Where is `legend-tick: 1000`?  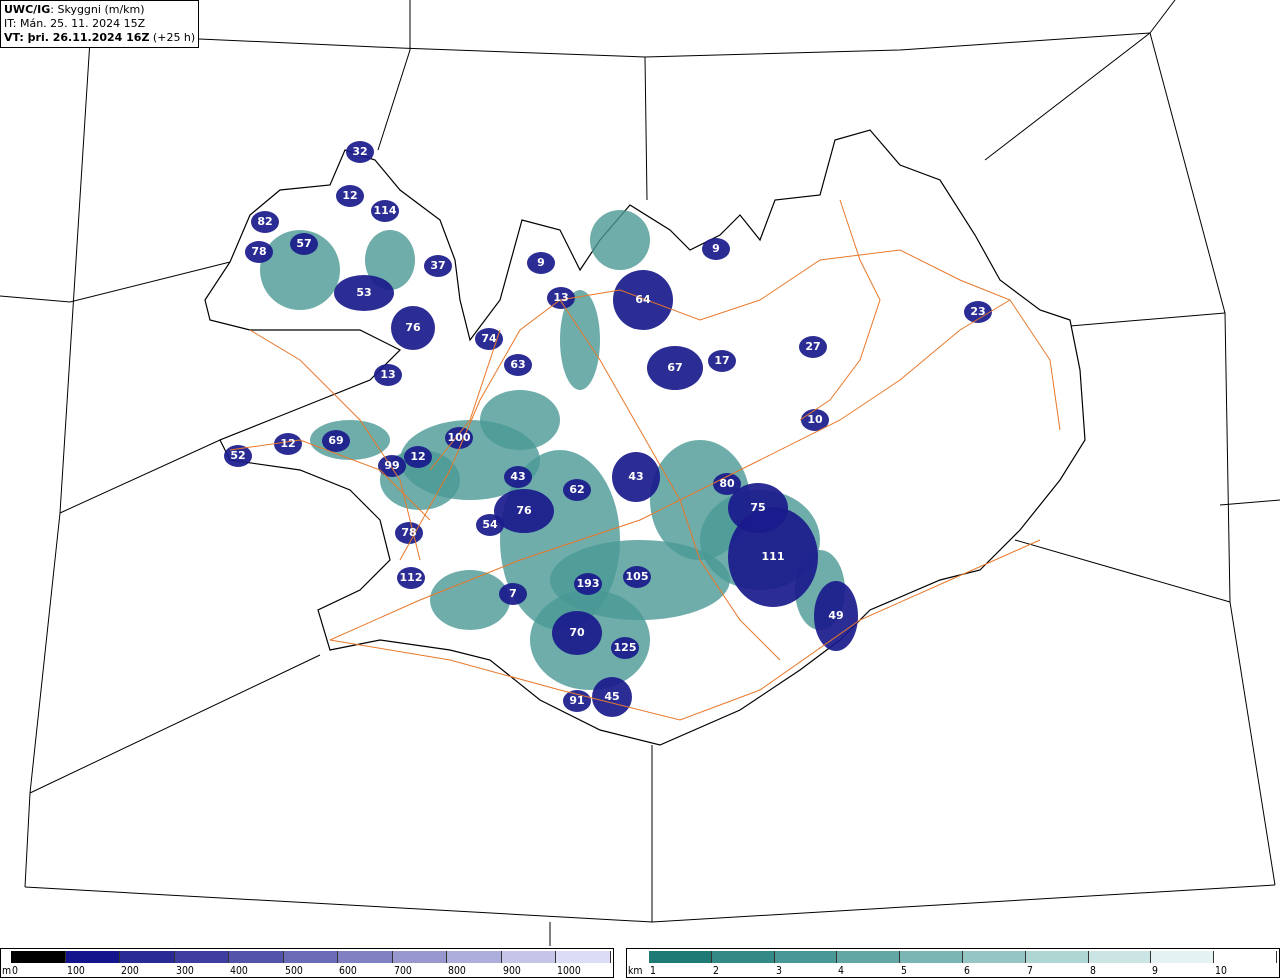
legend-tick: 1000 is located at coordinates (569, 970).